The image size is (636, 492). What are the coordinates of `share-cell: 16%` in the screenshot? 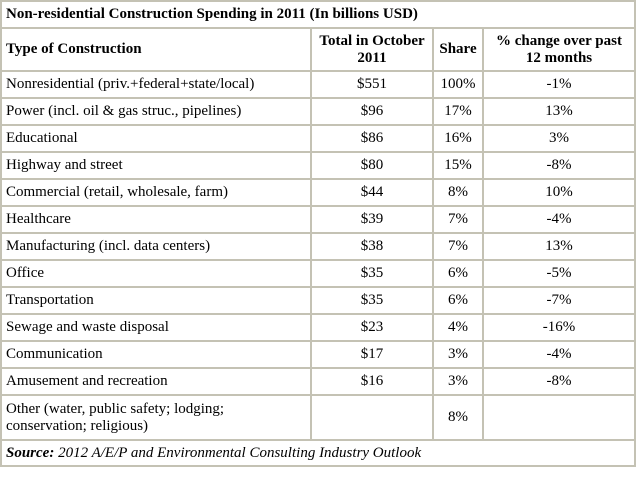 It's located at (458, 138).